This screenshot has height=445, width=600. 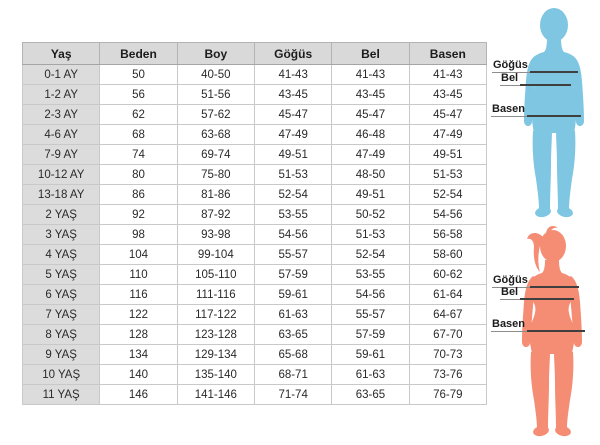 I want to click on age-cell: 10 YAŞ, so click(x=61, y=374).